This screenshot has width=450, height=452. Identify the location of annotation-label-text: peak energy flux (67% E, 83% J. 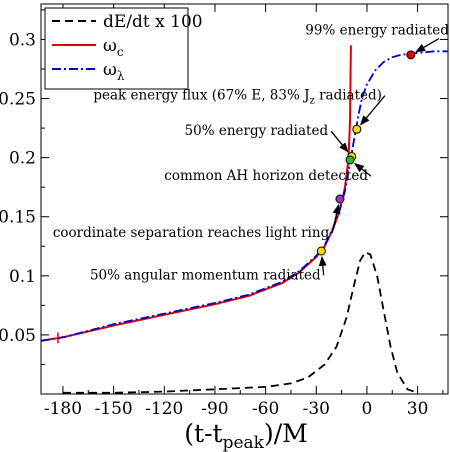
(201, 96).